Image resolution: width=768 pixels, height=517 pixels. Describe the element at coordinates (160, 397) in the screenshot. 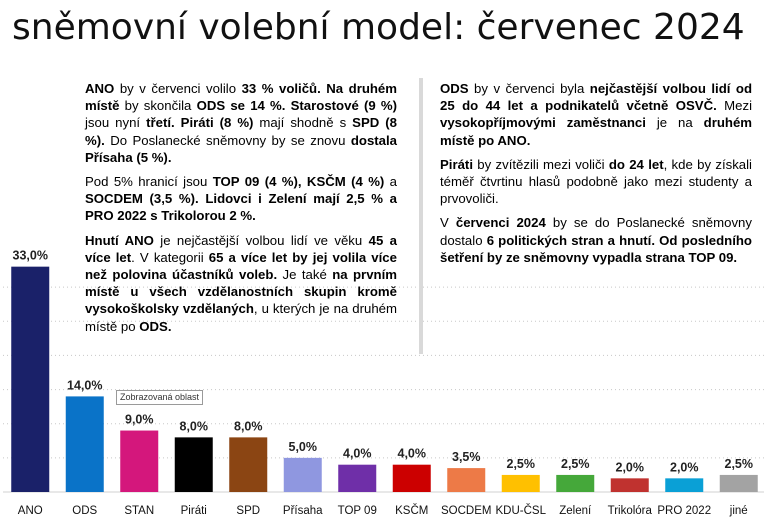

I see `tooltip: Zobrazovaná oblast` at that location.